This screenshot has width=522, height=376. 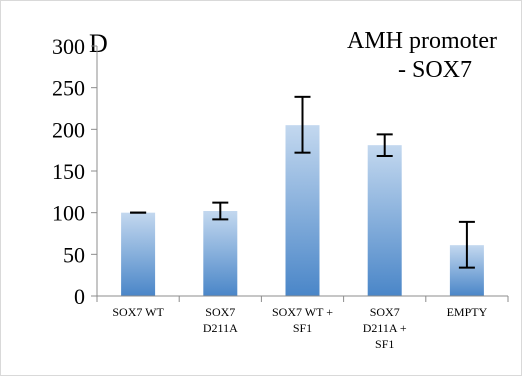 I want to click on y-tick-label: 150, so click(x=68, y=171).